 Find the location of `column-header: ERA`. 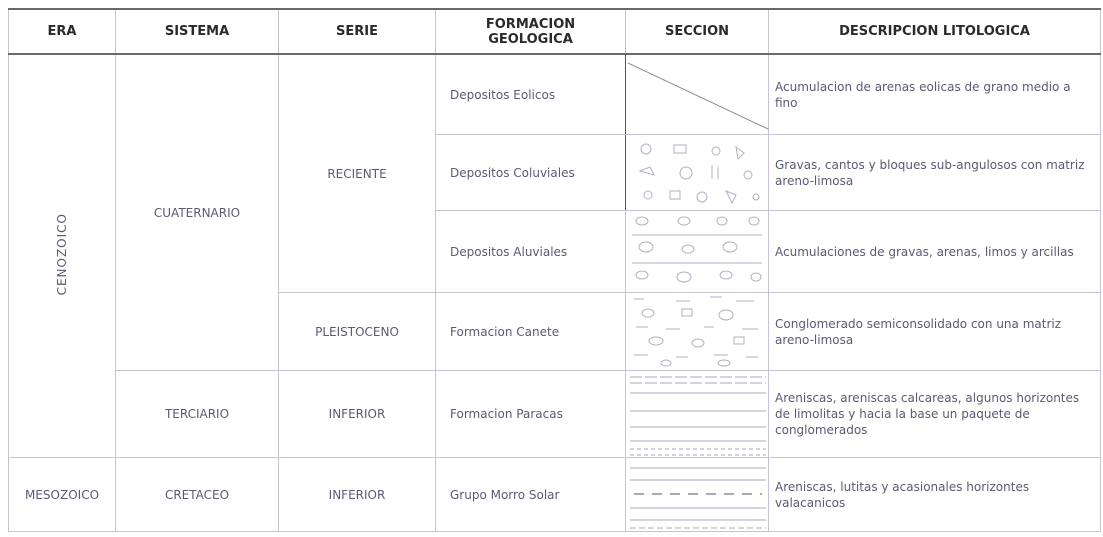

column-header: ERA is located at coordinates (62, 31).